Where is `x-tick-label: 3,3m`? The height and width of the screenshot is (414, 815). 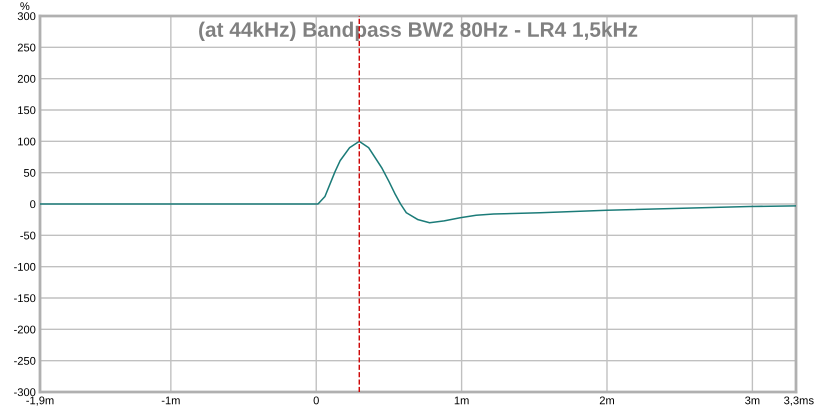 x-tick-label: 3,3m is located at coordinates (796, 401).